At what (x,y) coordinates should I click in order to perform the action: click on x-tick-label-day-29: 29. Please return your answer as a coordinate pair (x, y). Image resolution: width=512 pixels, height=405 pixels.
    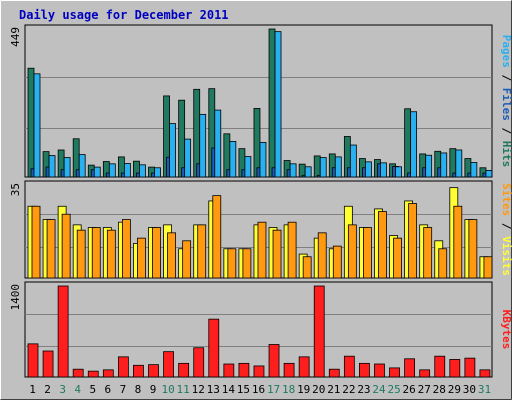
    Looking at the image, I should click on (454, 389).